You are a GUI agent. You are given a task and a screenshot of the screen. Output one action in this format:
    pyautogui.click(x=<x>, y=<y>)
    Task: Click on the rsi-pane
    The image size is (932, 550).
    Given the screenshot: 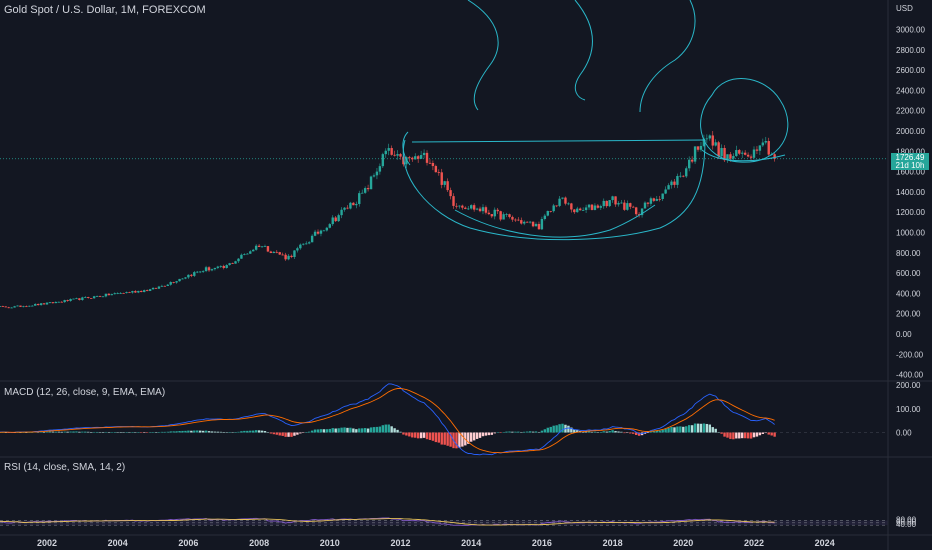 What is the action you would take?
    pyautogui.click(x=444, y=521)
    